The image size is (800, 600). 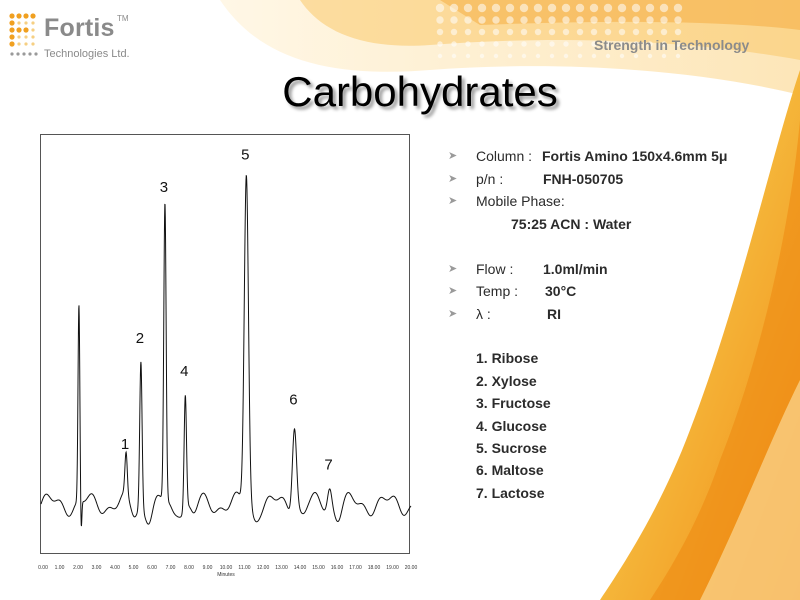 What do you see at coordinates (571, 224) in the screenshot?
I see `mobile-phase-value: 75:25 ACN : Water` at bounding box center [571, 224].